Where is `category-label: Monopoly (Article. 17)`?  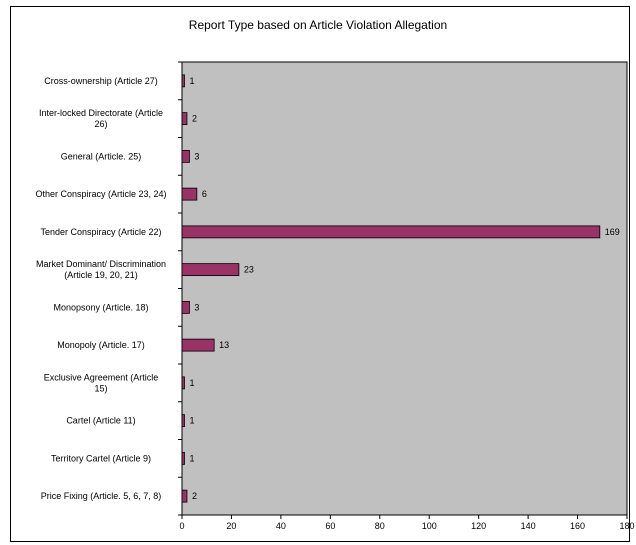 category-label: Monopoly (Article. 17) is located at coordinates (101, 345).